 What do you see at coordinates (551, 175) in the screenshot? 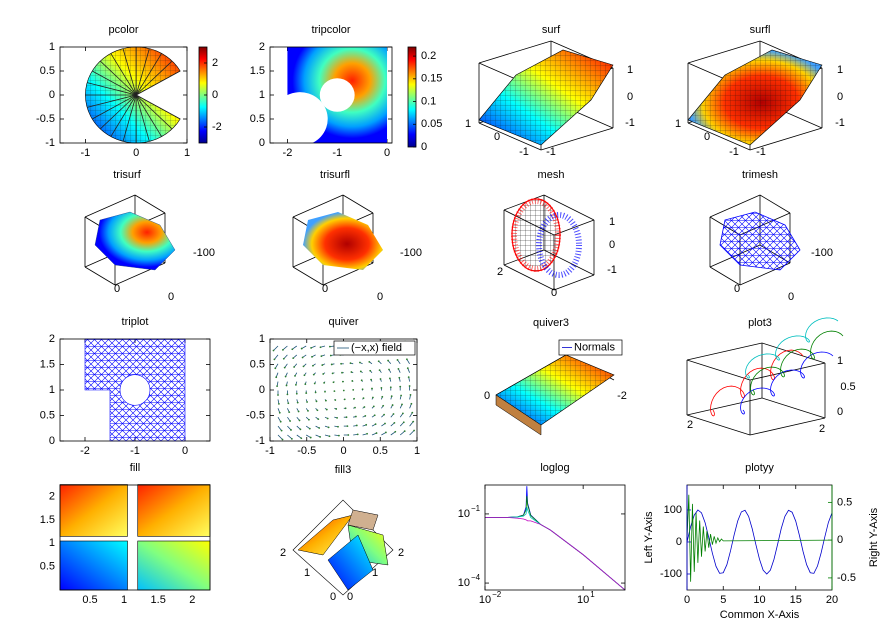
I see `chart-title: mesh` at bounding box center [551, 175].